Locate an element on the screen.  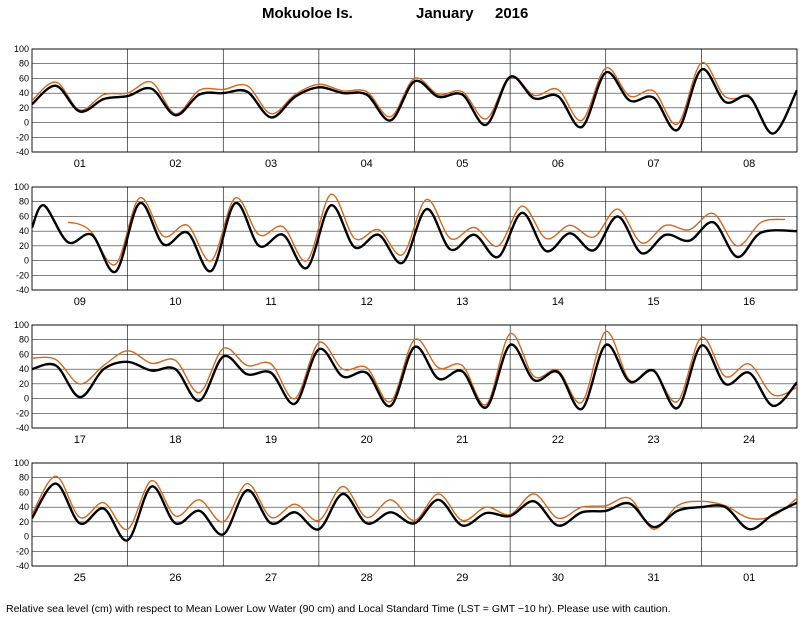
day-label: 12 is located at coordinates (367, 302).